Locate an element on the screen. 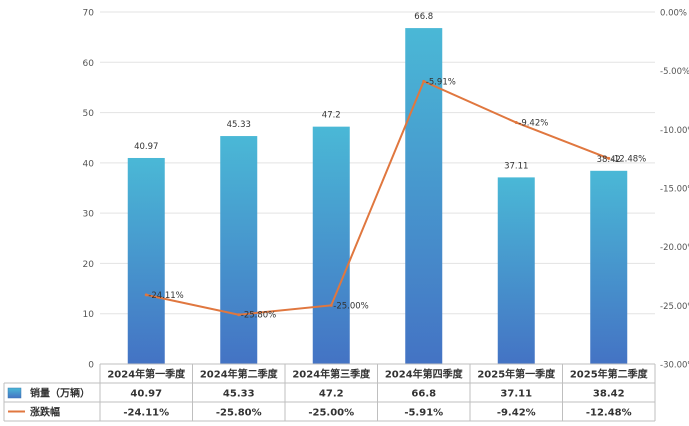  legend-bar-label: 销量（万辆） is located at coordinates (60, 393).